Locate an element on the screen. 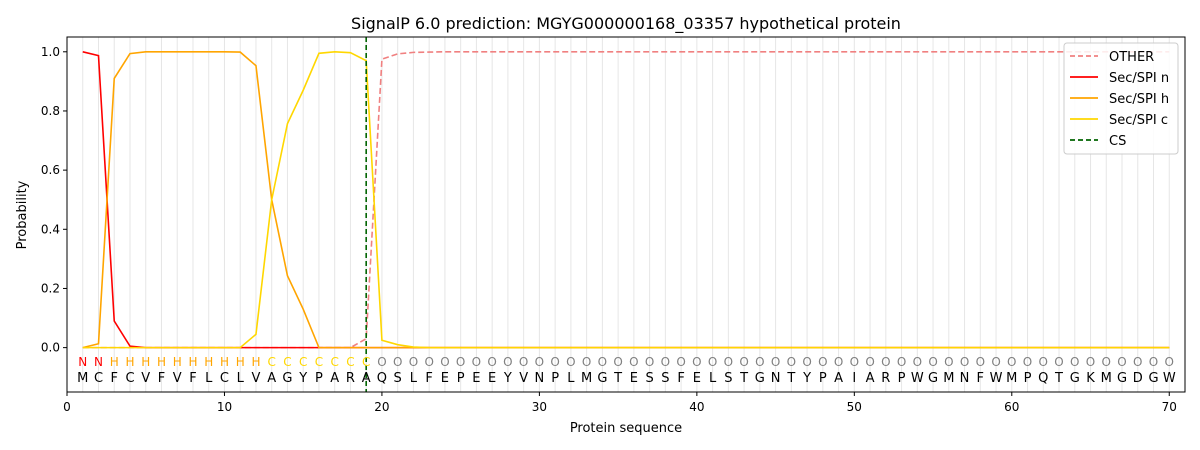 The height and width of the screenshot is (450, 1200). legend-box is located at coordinates (1121, 98).